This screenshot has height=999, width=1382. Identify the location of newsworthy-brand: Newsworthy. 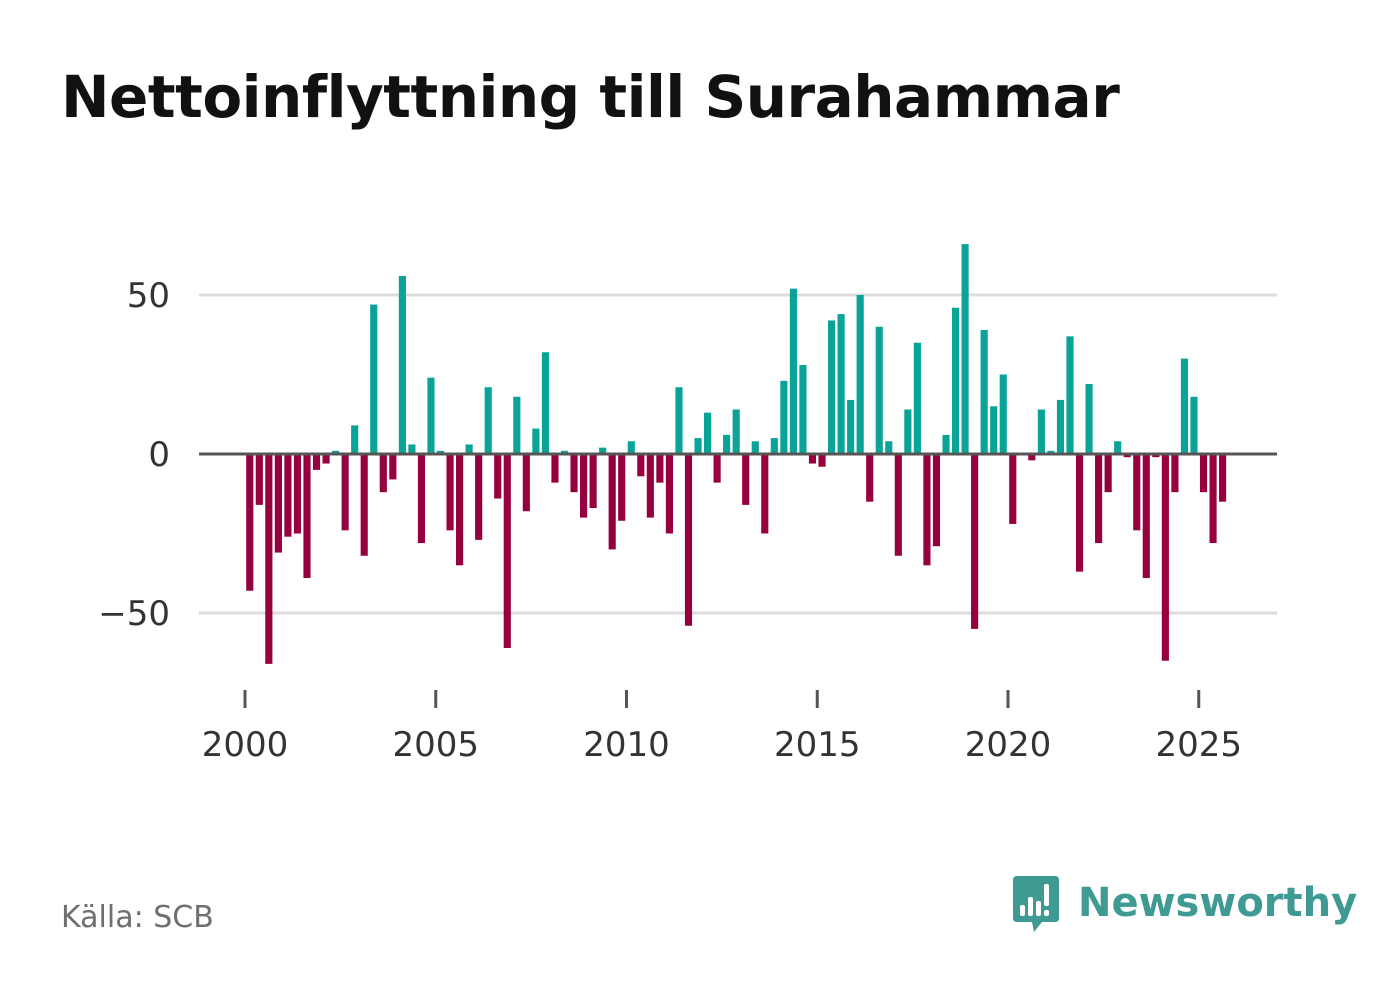
(1183, 908).